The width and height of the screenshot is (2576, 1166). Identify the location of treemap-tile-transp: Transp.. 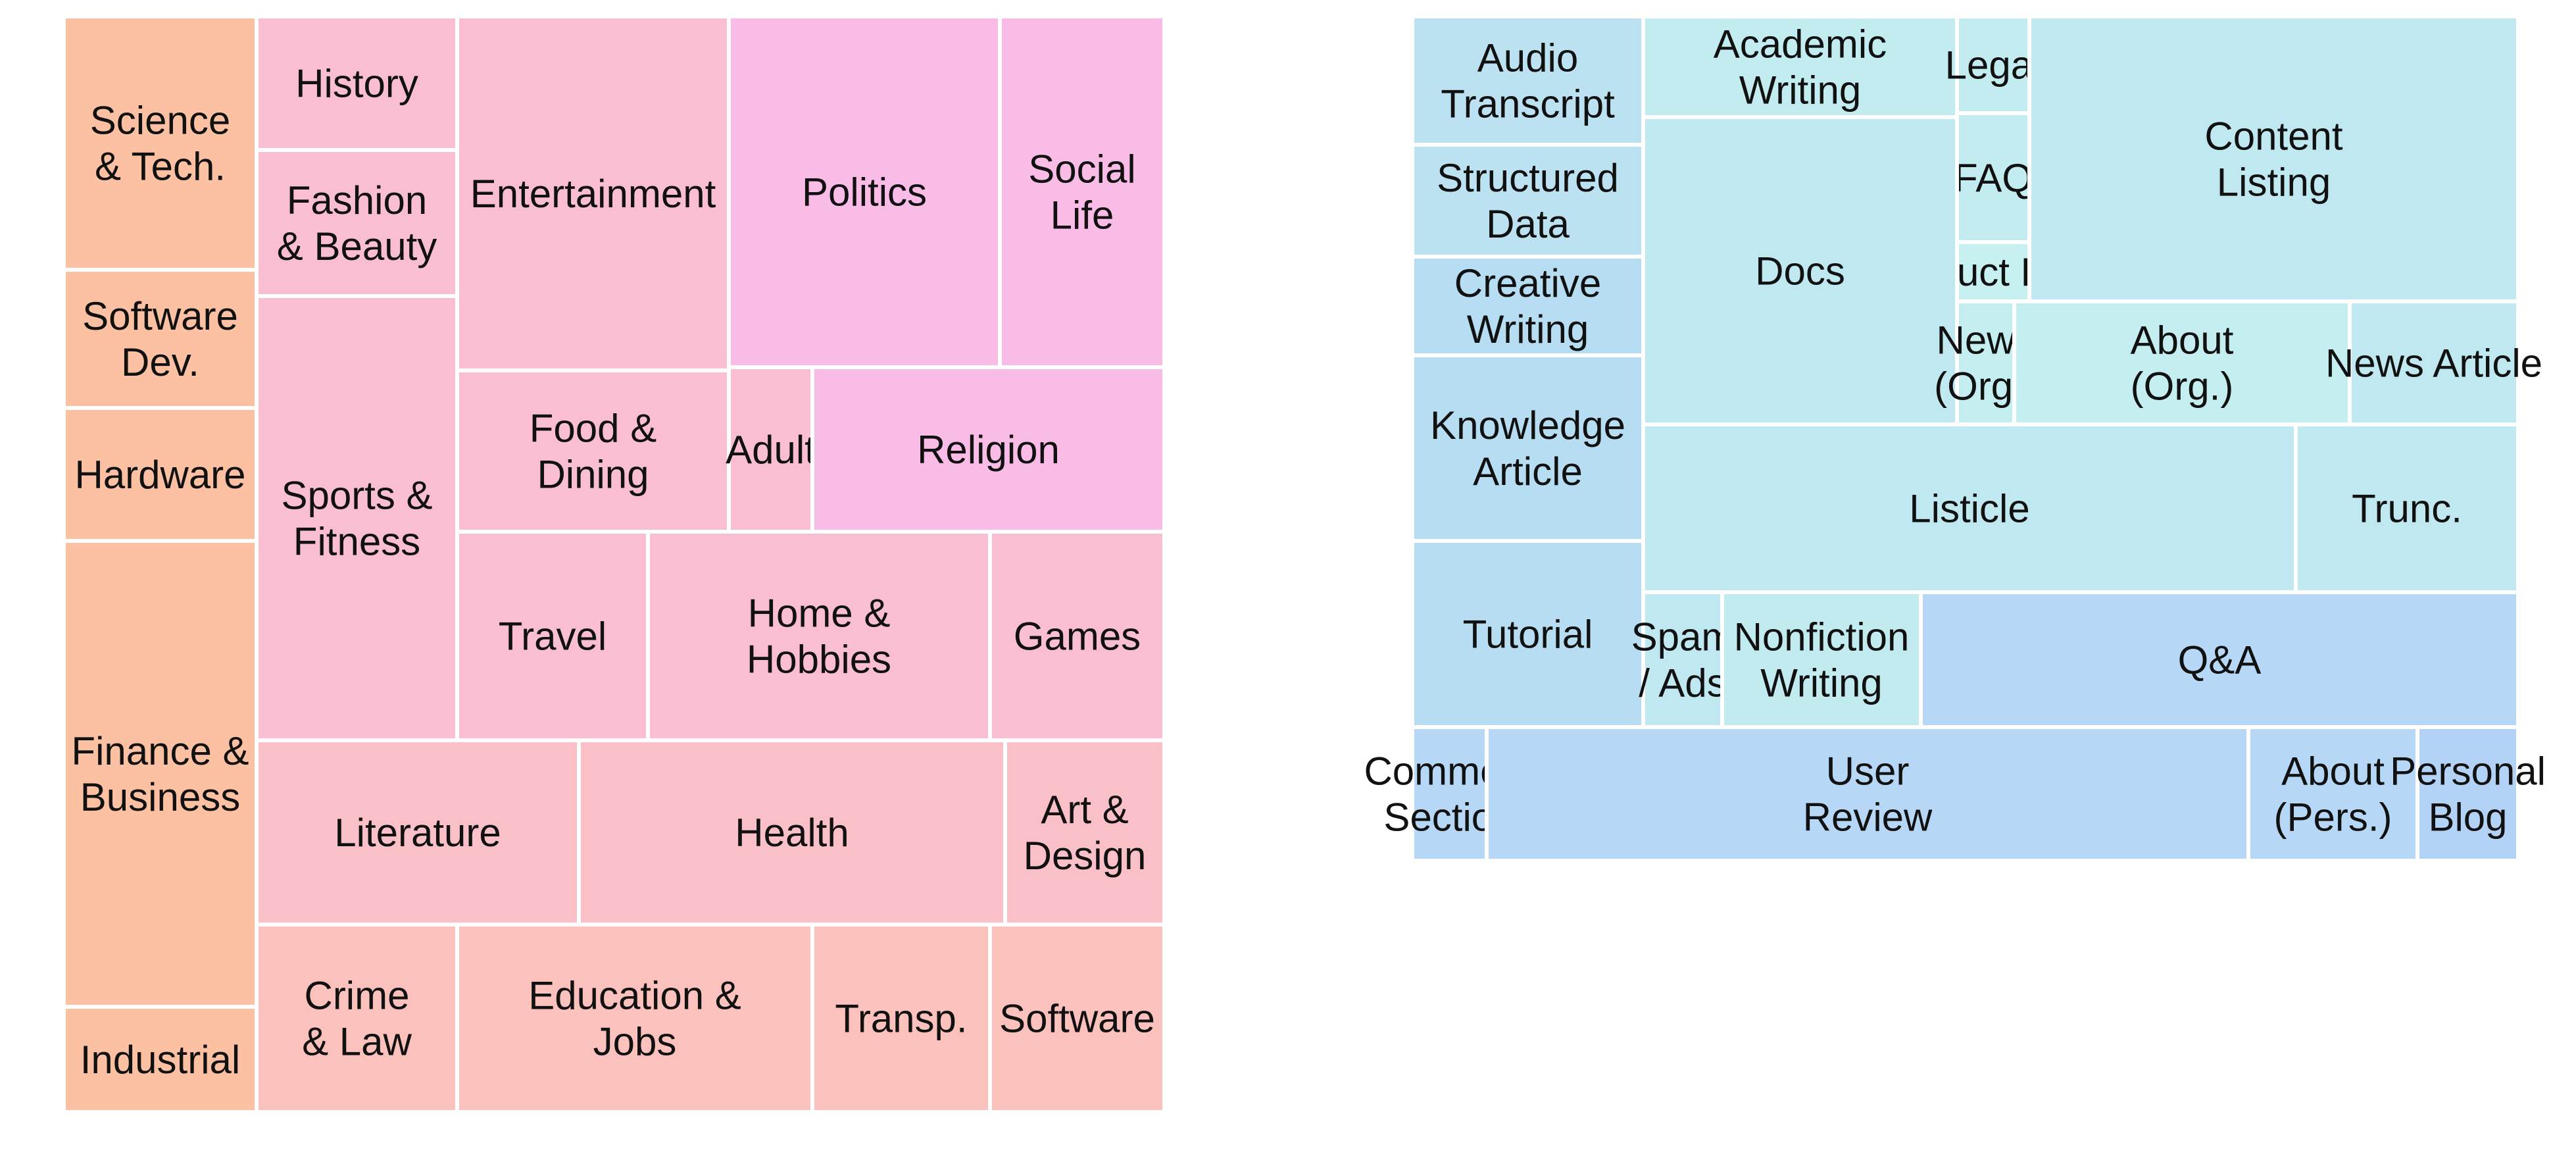
(901, 1018).